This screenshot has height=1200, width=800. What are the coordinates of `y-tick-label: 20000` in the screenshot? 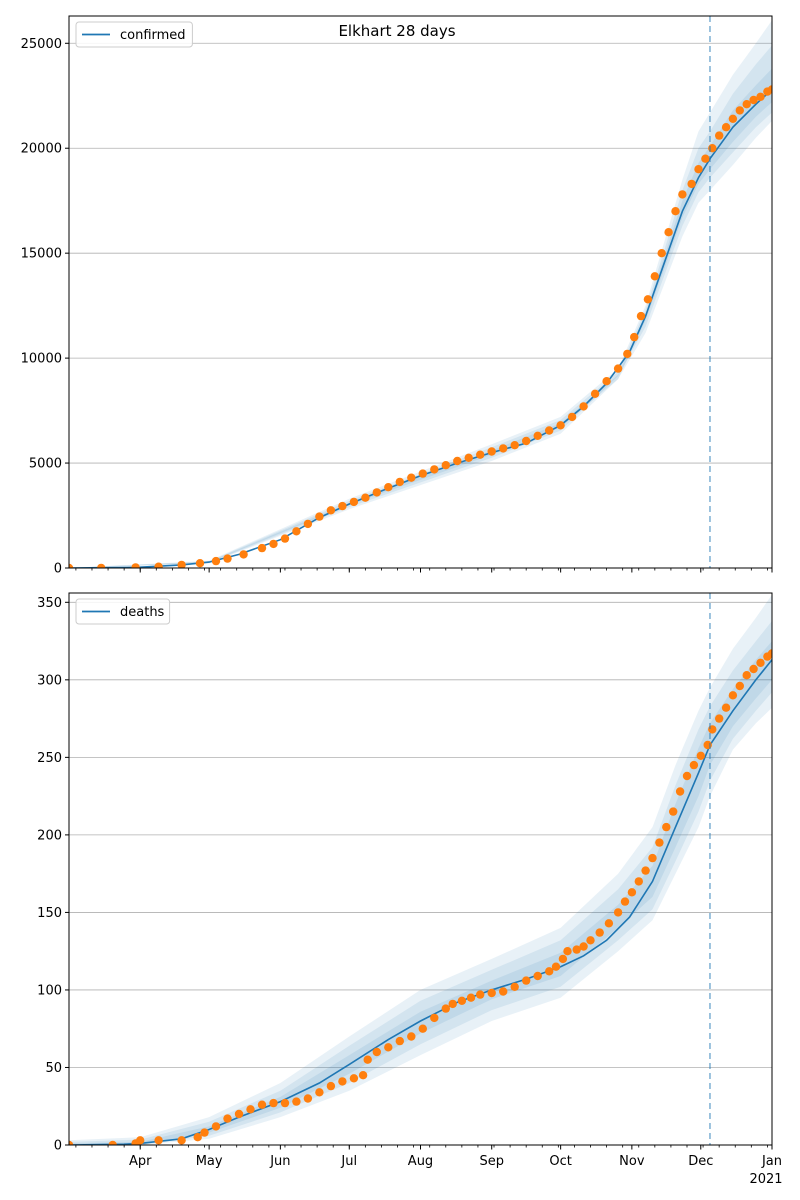 It's located at (41, 149).